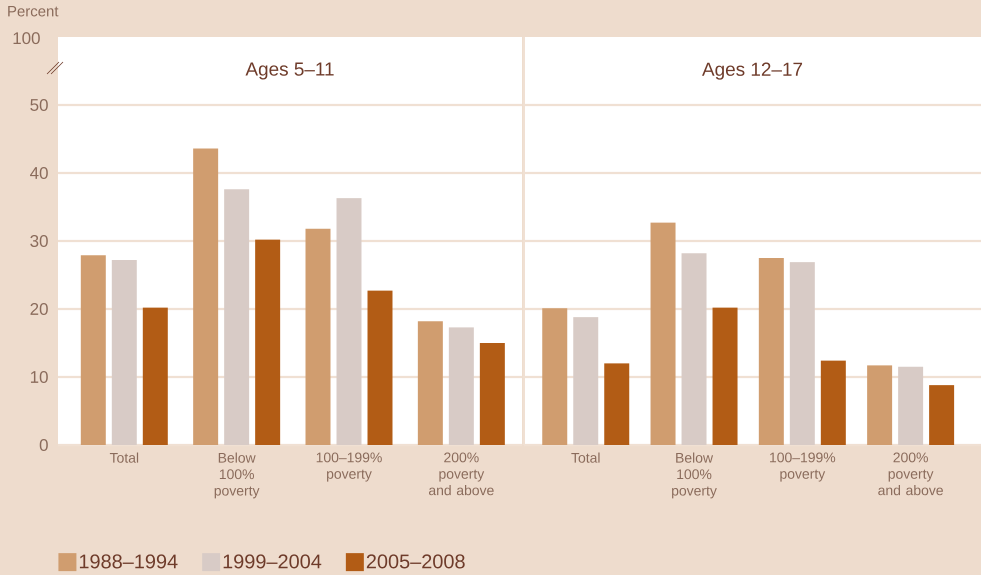 The height and width of the screenshot is (575, 981). I want to click on text: 100, so click(27, 38).